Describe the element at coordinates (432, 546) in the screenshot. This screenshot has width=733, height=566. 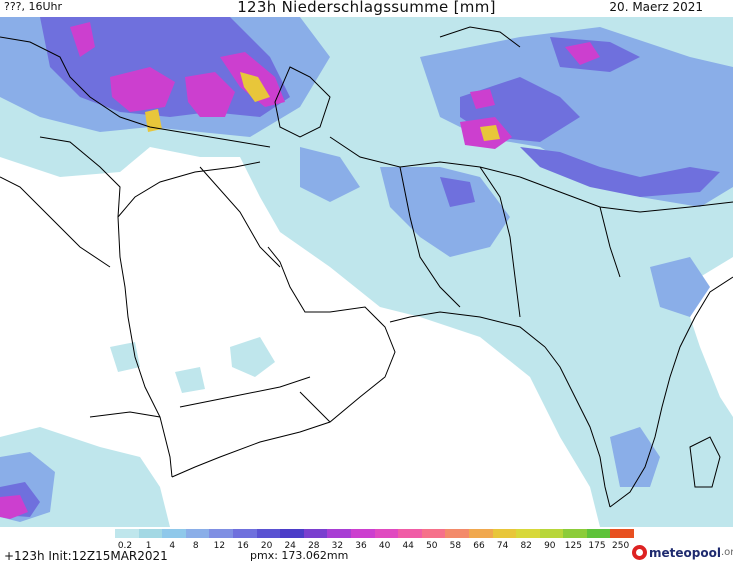
I see `legend-tick-label: 50` at that location.